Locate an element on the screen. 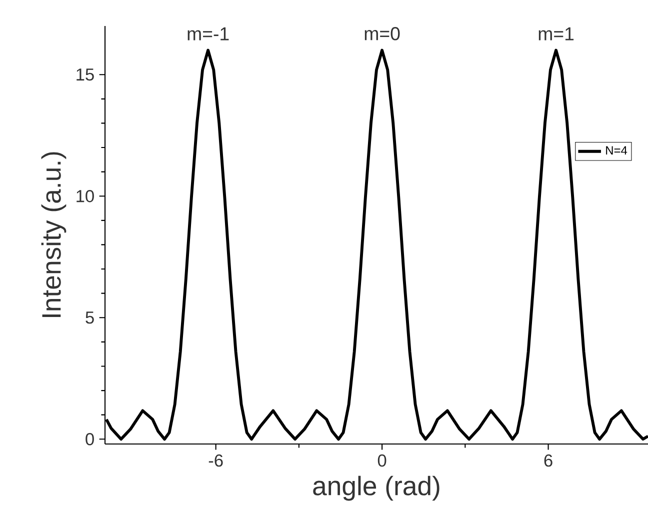 The height and width of the screenshot is (526, 648). annotation: m=1 is located at coordinates (556, 33).